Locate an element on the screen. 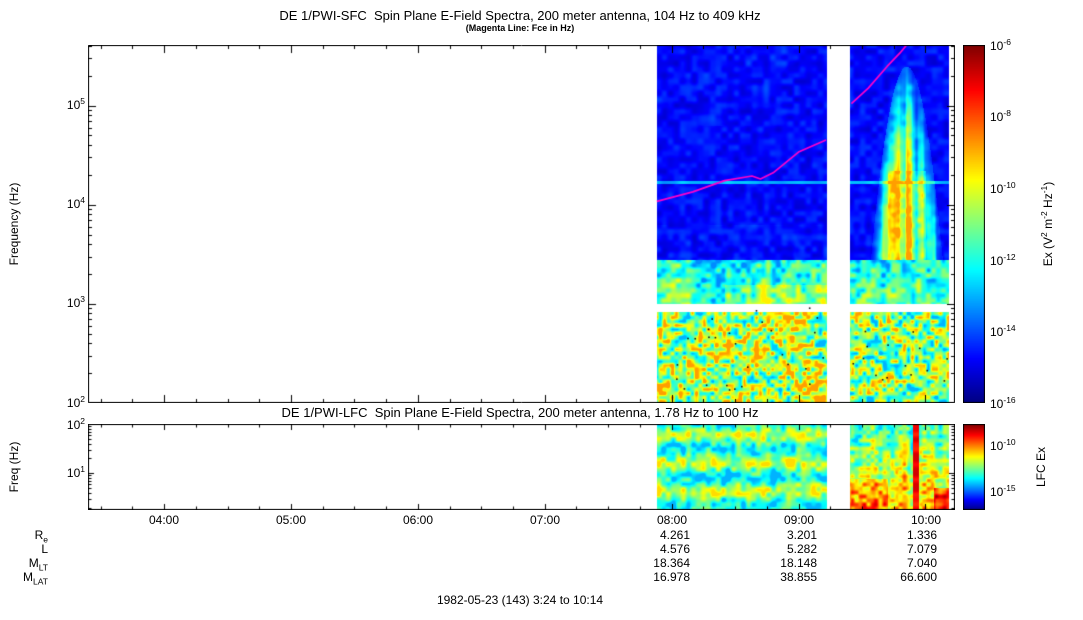 This screenshot has height=620, width=1083. ephem-value: 16.978 is located at coordinates (671, 577).